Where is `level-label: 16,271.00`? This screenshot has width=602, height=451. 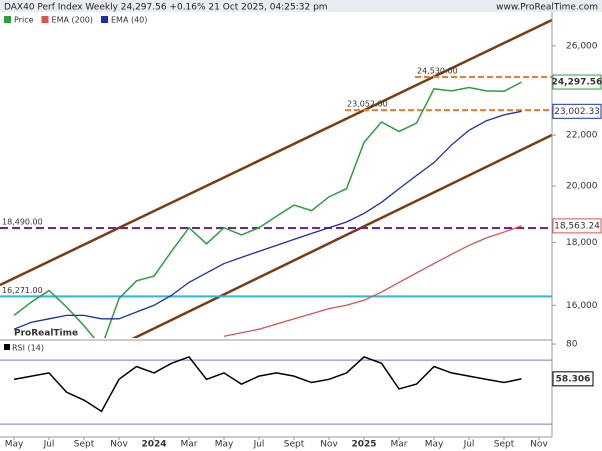 level-label: 16,271.00 is located at coordinates (22, 290).